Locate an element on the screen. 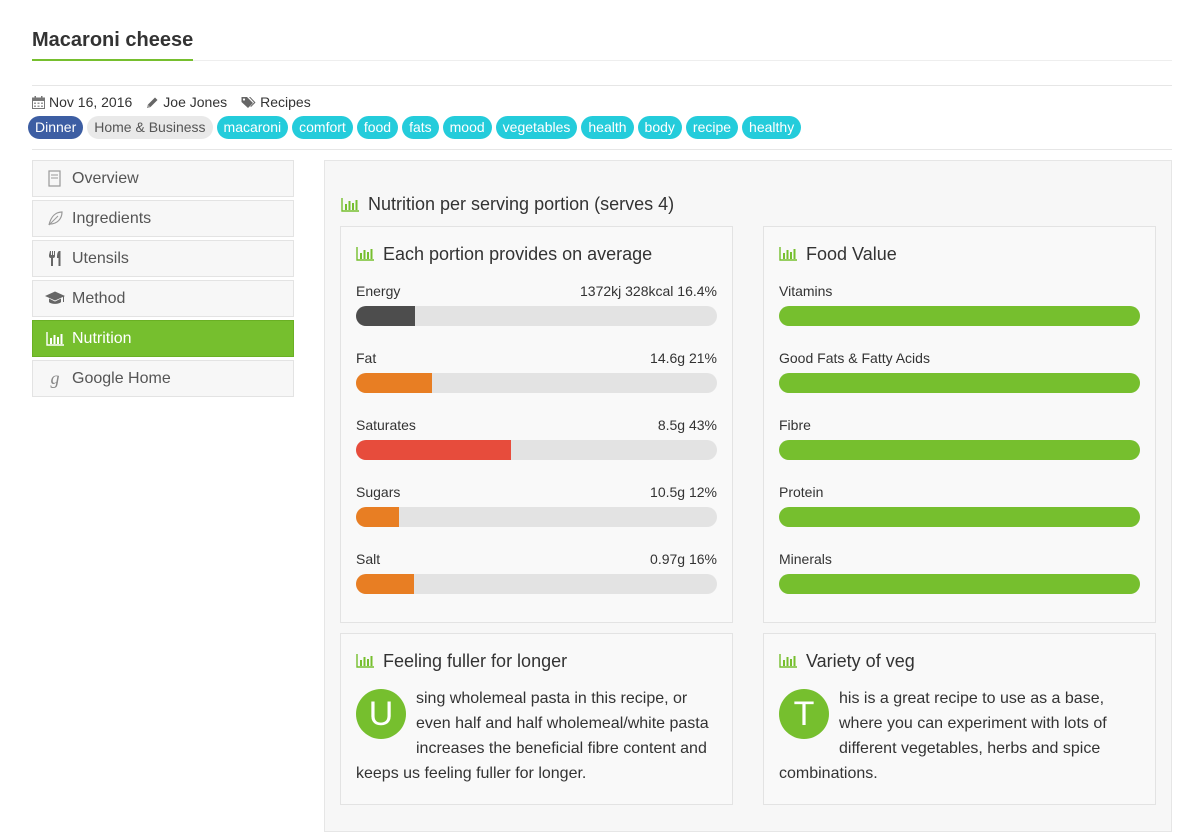 This screenshot has width=1190, height=840. tag-item: mood is located at coordinates (467, 127).